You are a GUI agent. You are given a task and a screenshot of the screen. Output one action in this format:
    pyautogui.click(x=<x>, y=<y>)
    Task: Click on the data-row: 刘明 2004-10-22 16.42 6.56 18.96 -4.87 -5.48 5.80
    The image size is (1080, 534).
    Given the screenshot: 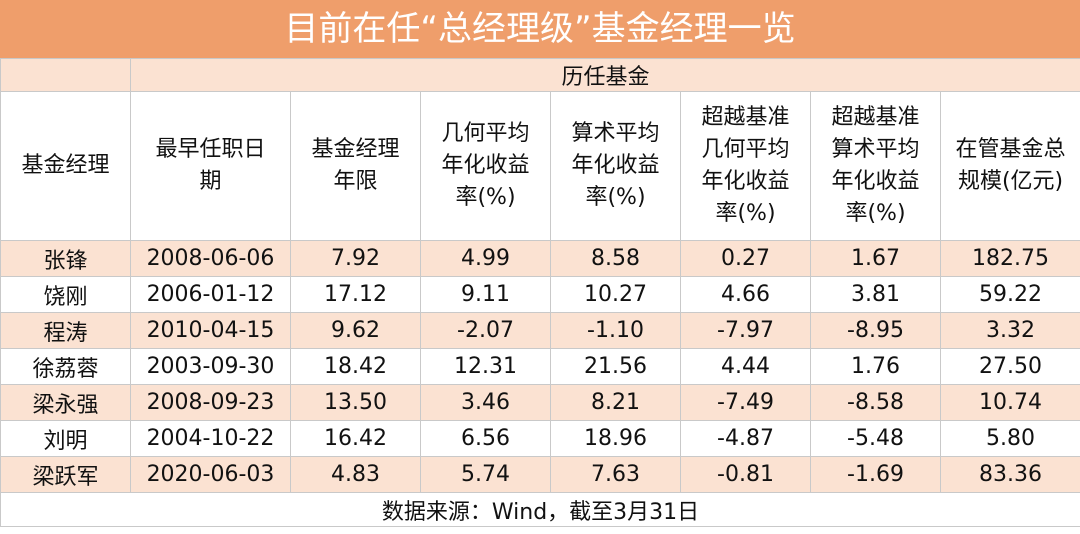 What is the action you would take?
    pyautogui.click(x=540, y=438)
    